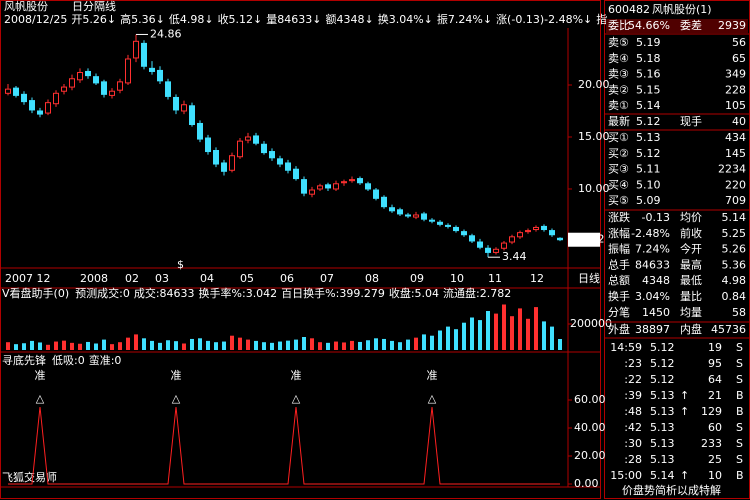 The image size is (750, 500). I want to click on bid-price: 5.13, so click(648, 137).